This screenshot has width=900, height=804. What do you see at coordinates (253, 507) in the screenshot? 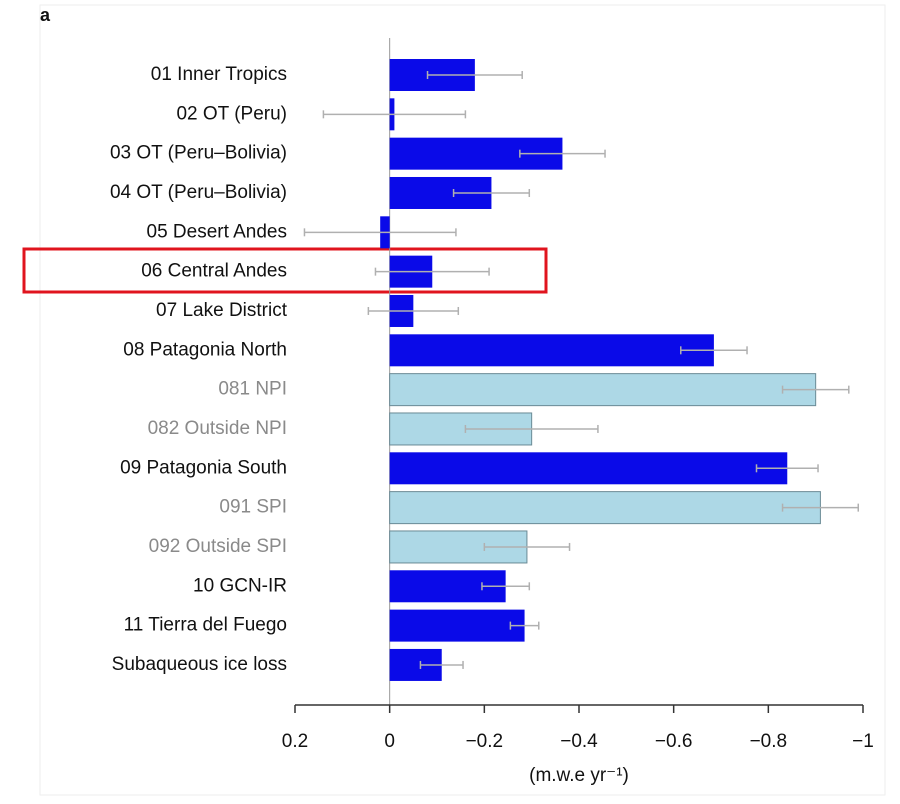
I see `y-tick-label: 091 SPI` at bounding box center [253, 507].